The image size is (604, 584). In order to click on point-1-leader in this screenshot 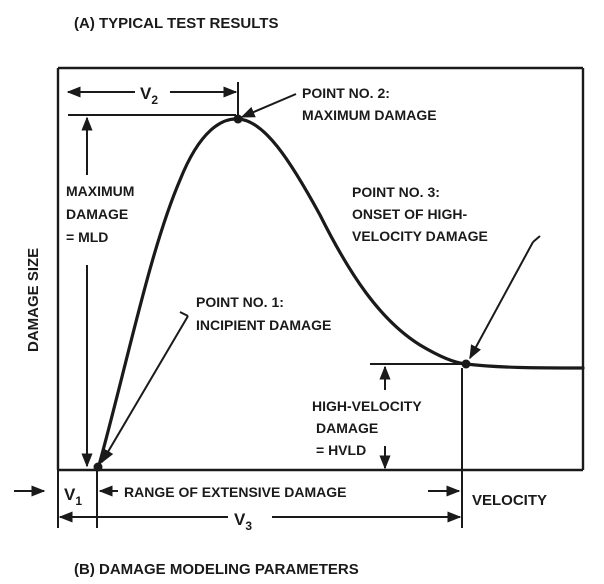, I will do `click(145, 389)`.